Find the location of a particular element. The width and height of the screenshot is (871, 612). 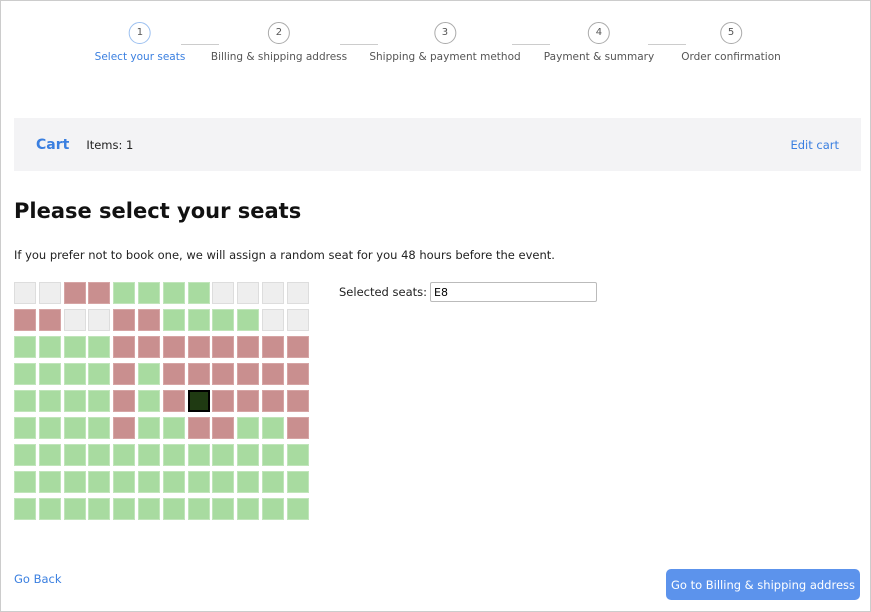

seat-G7-available is located at coordinates (173, 455).